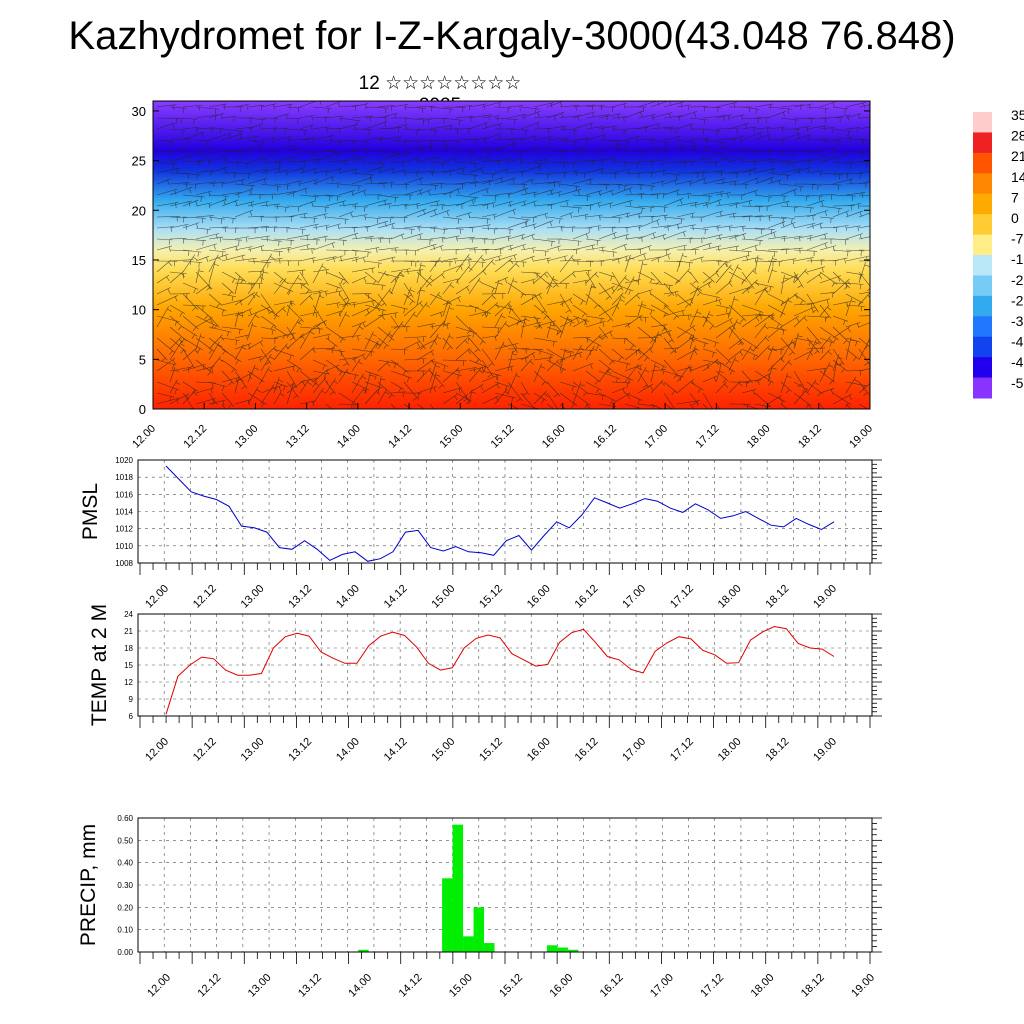 The image size is (1024, 1024). I want to click on x-tick-label: 17.00, so click(634, 597).